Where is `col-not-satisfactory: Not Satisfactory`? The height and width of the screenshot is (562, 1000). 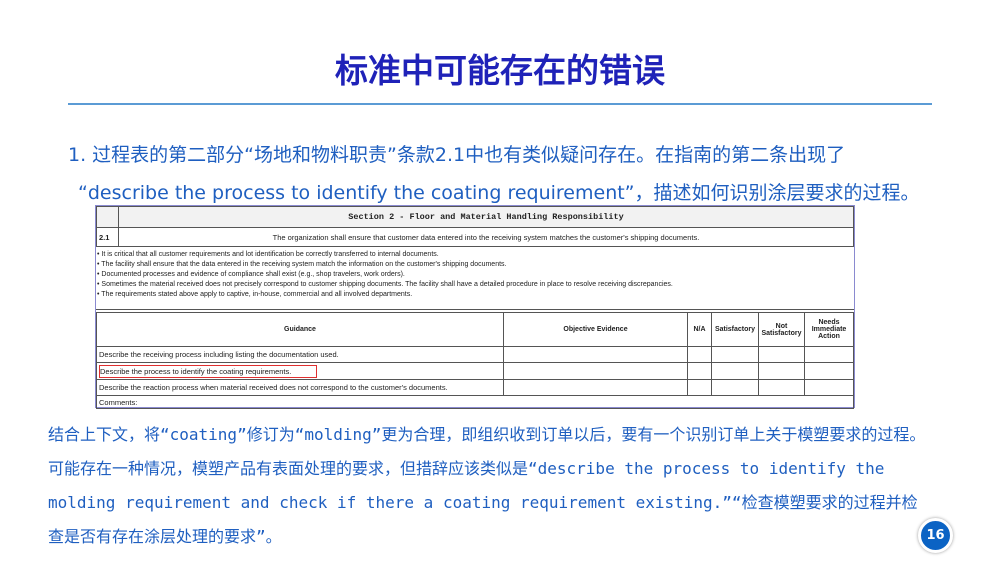
col-not-satisfactory: Not Satisfactory is located at coordinates (781, 329).